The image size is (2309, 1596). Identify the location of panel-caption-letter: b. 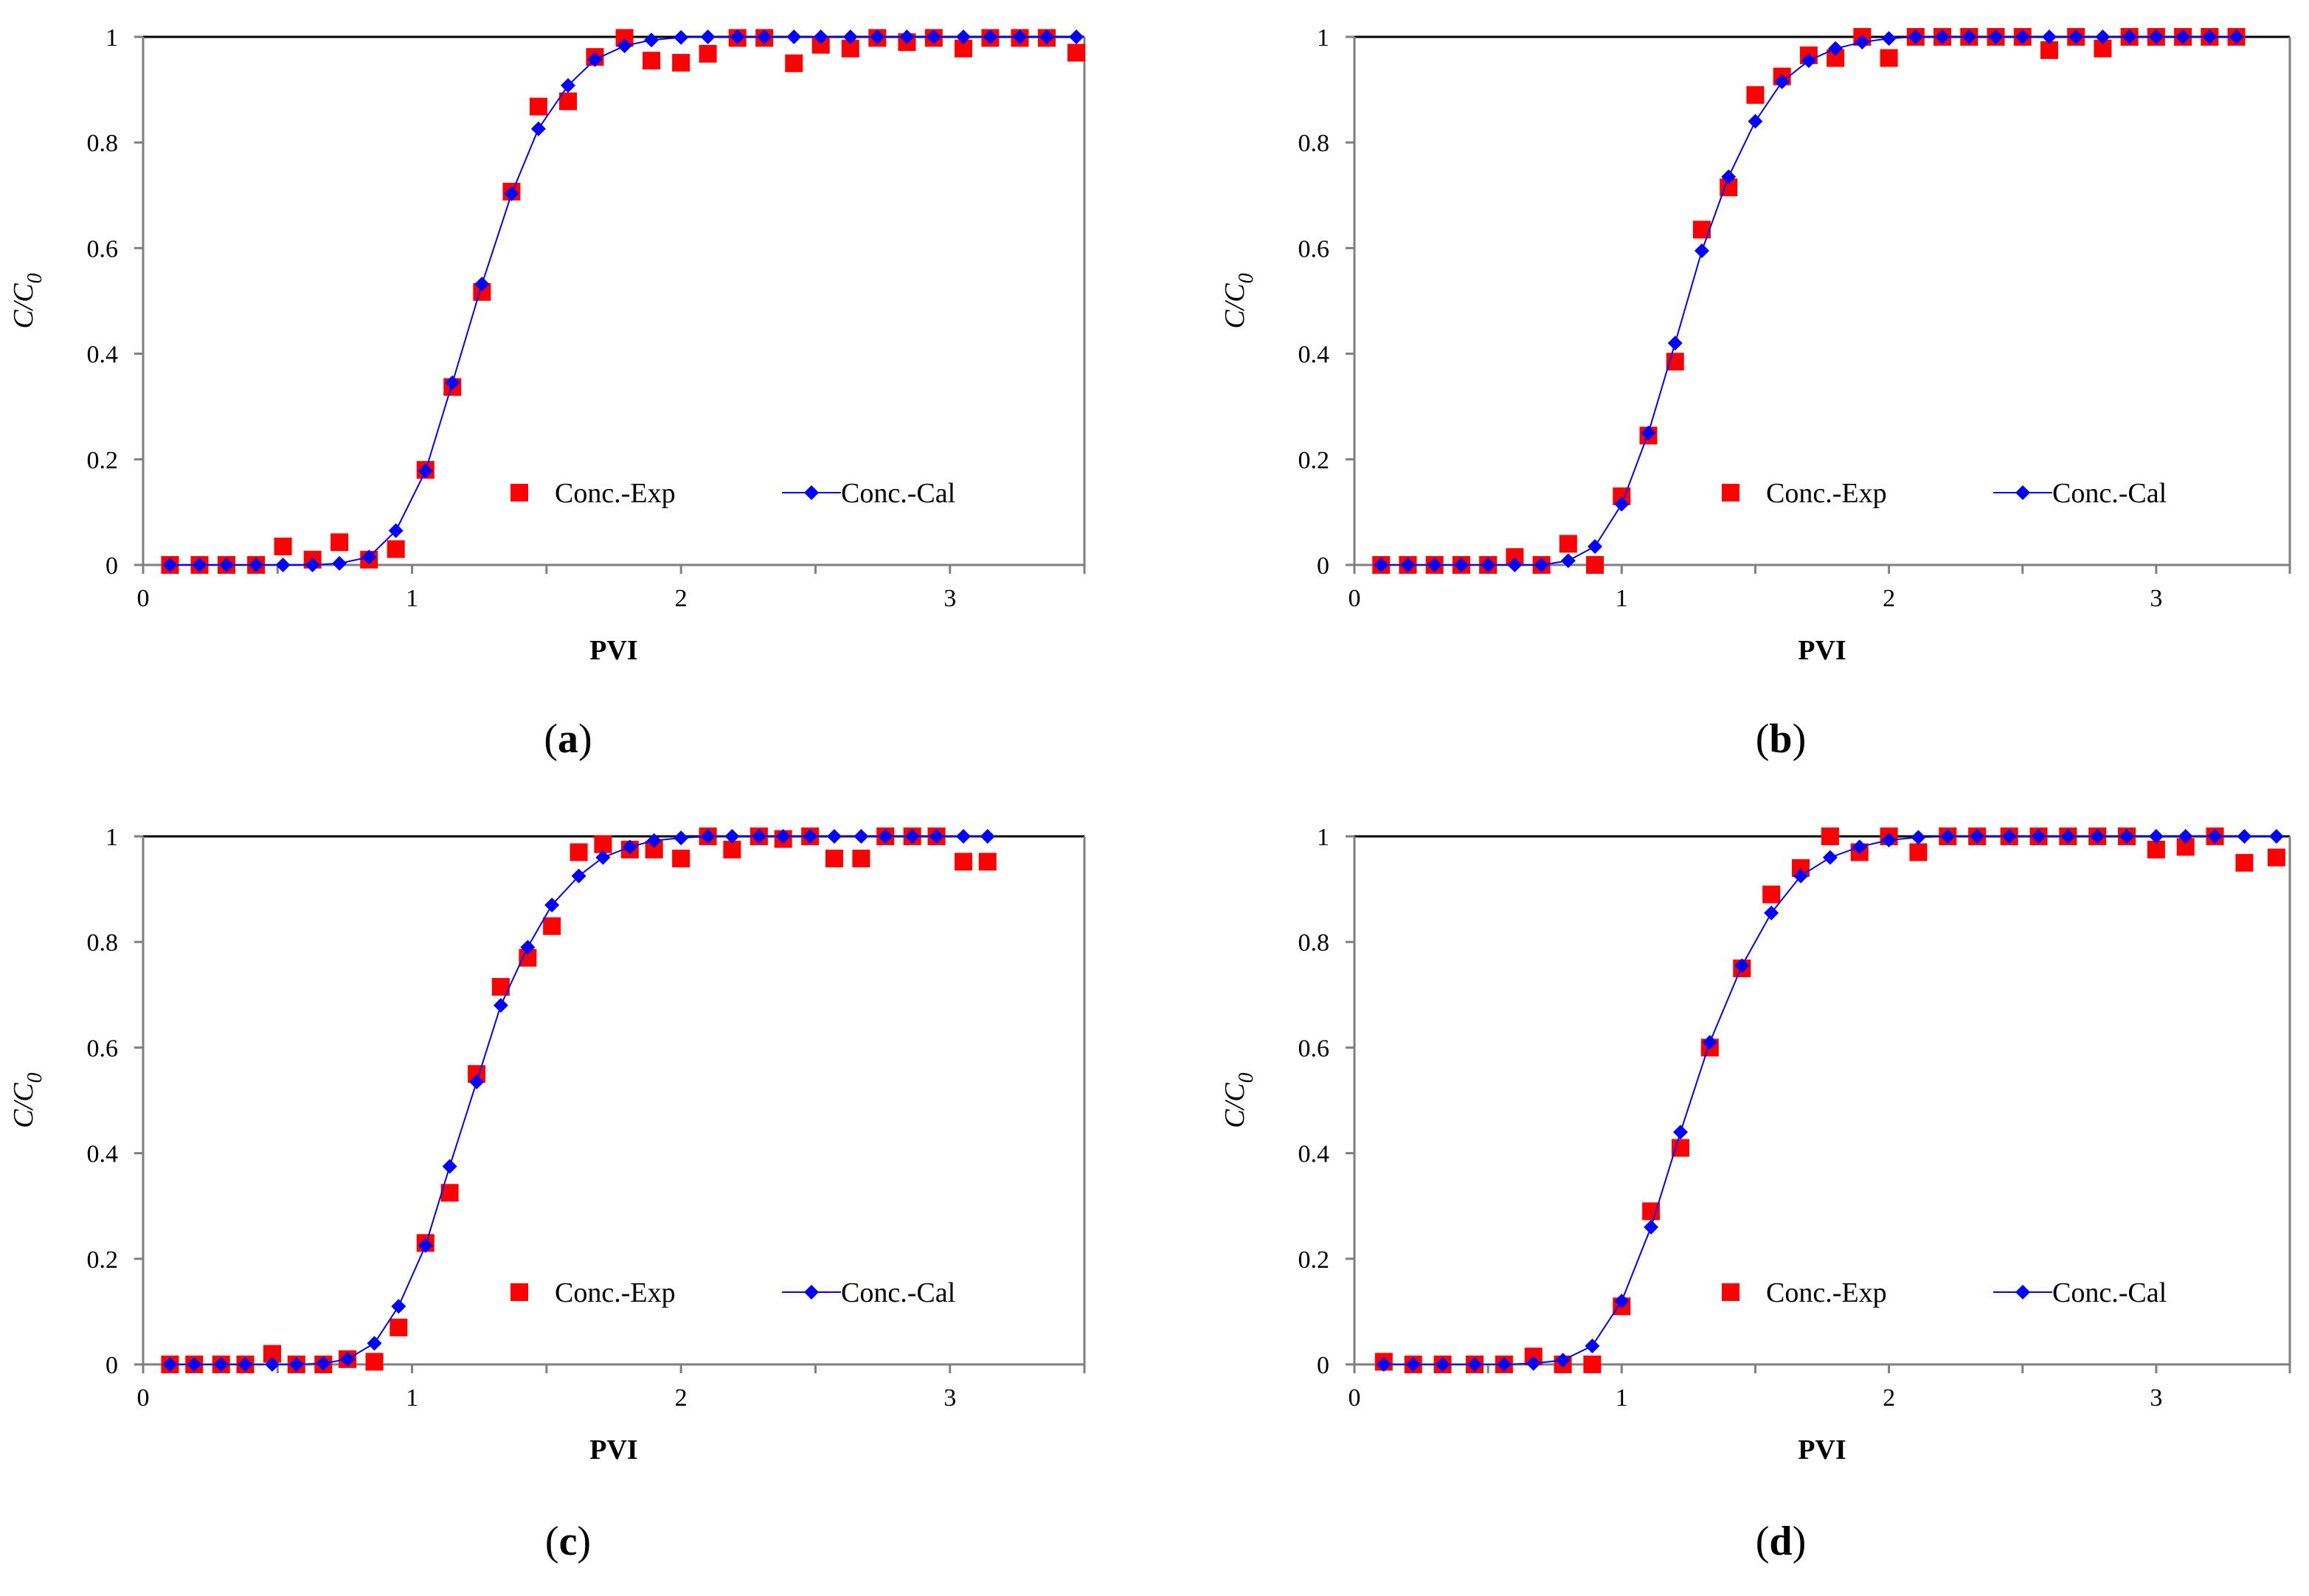
(1780, 739).